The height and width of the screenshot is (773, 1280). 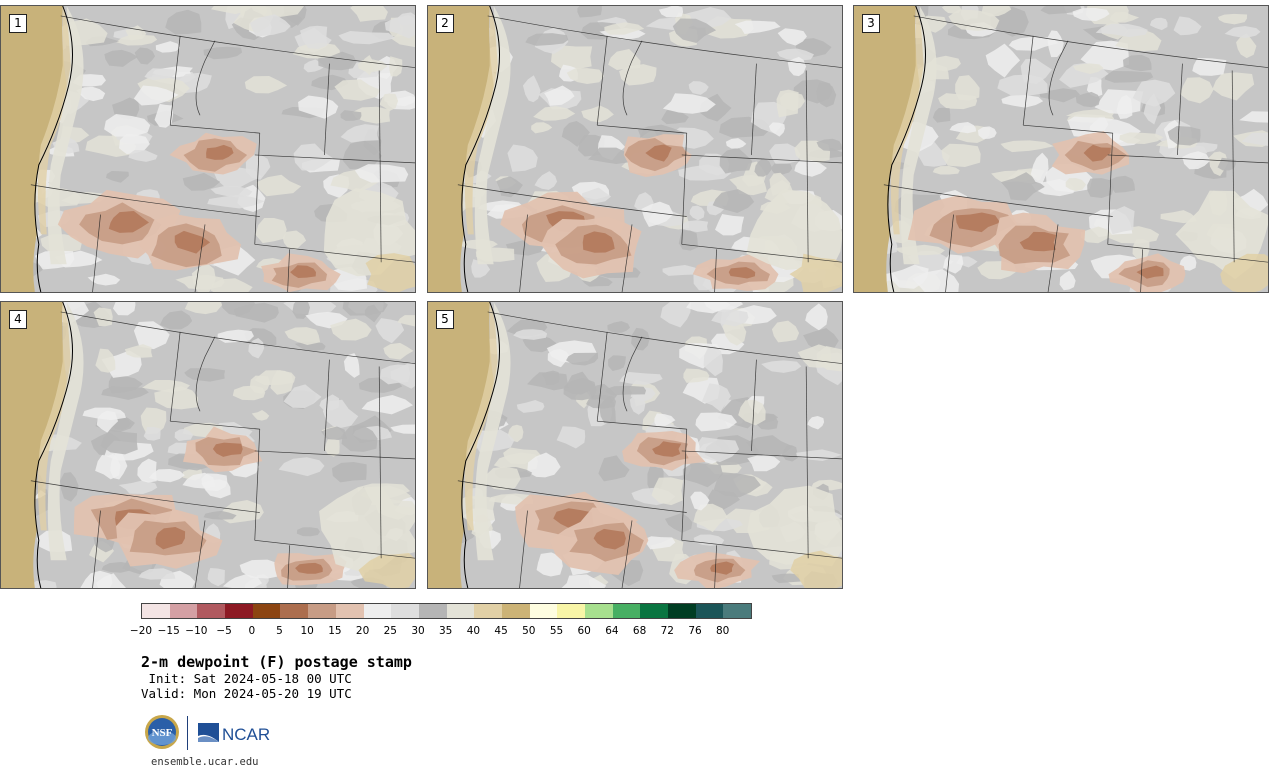 I want to click on ensemble-member-panel-3: 3, so click(x=1061, y=149).